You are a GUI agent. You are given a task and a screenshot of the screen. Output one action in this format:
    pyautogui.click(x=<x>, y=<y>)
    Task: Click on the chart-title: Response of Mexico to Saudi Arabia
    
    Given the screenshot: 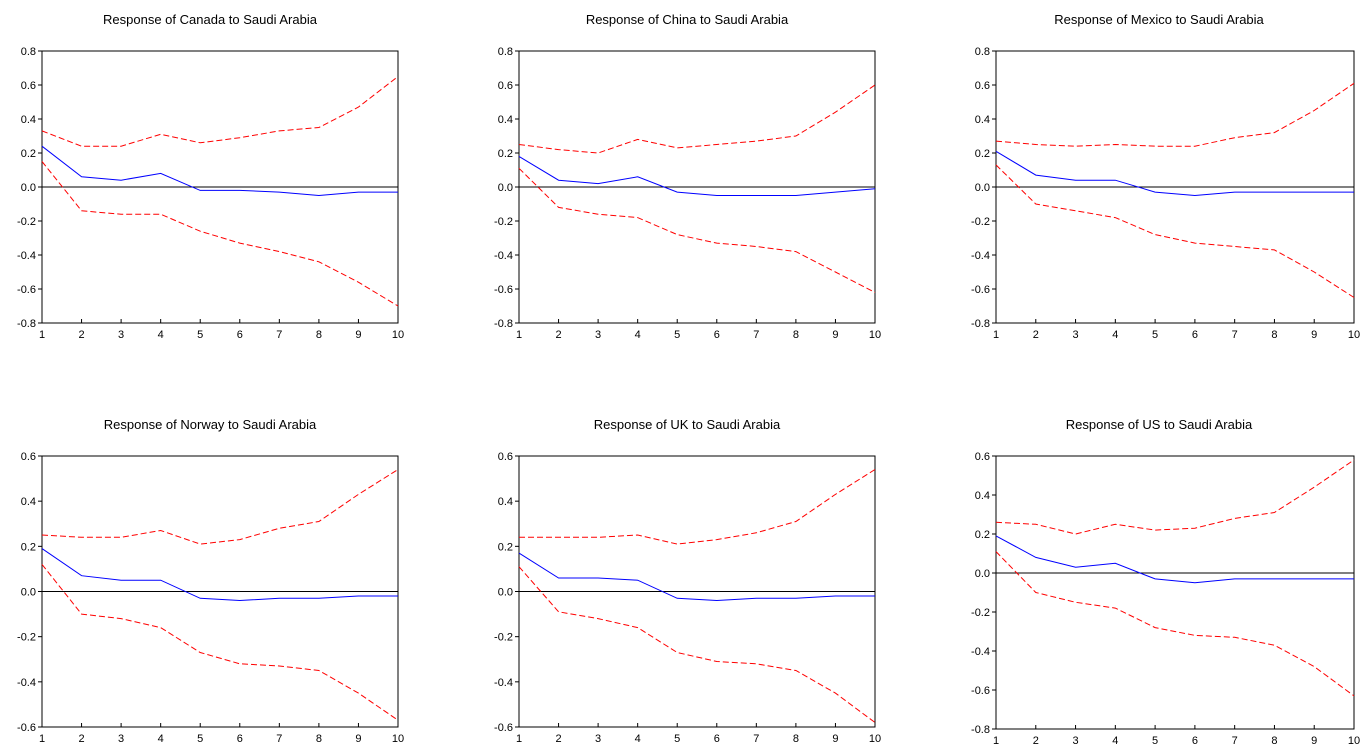 What is the action you would take?
    pyautogui.click(x=1159, y=19)
    